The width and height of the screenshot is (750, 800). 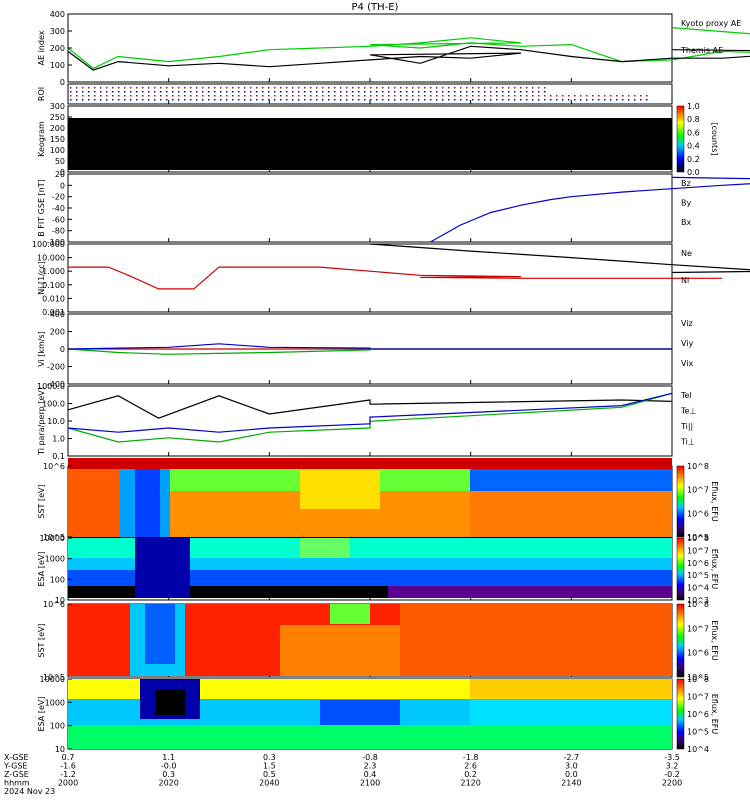 What do you see at coordinates (269, 774) in the screenshot?
I see `footer-value: 0.5` at bounding box center [269, 774].